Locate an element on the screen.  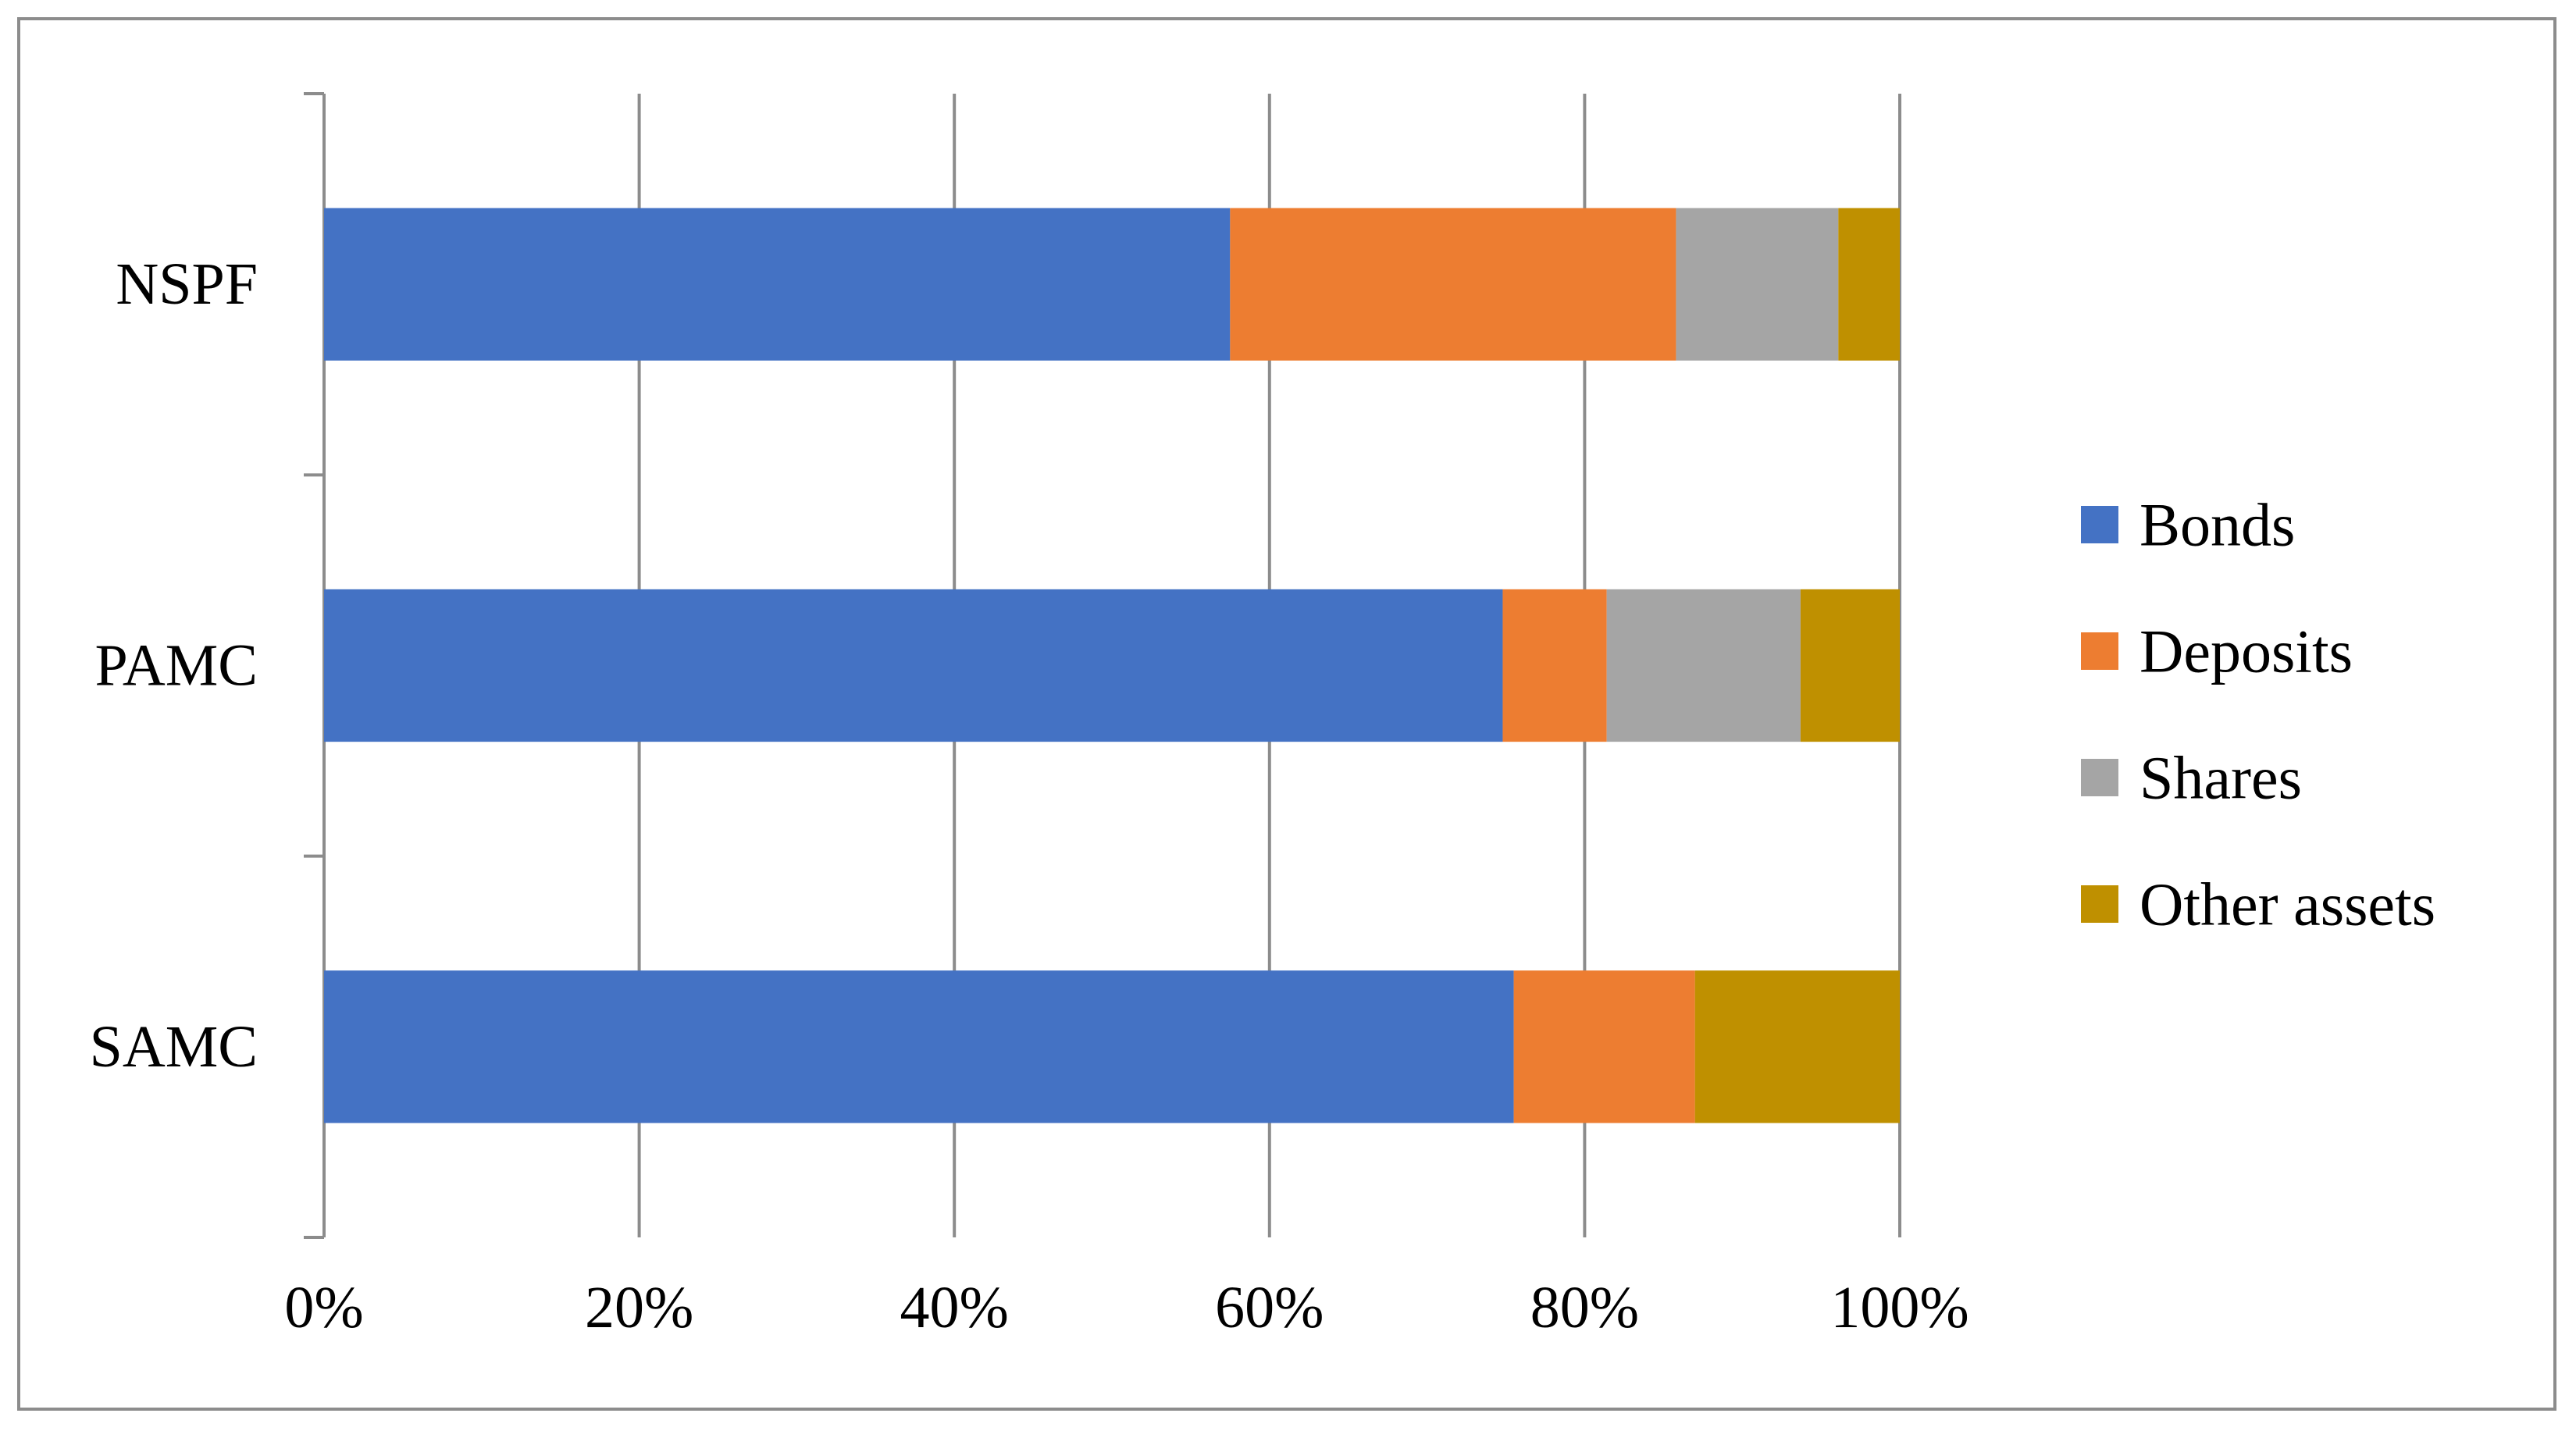
legend-label-deposits: Deposits is located at coordinates (2246, 651).